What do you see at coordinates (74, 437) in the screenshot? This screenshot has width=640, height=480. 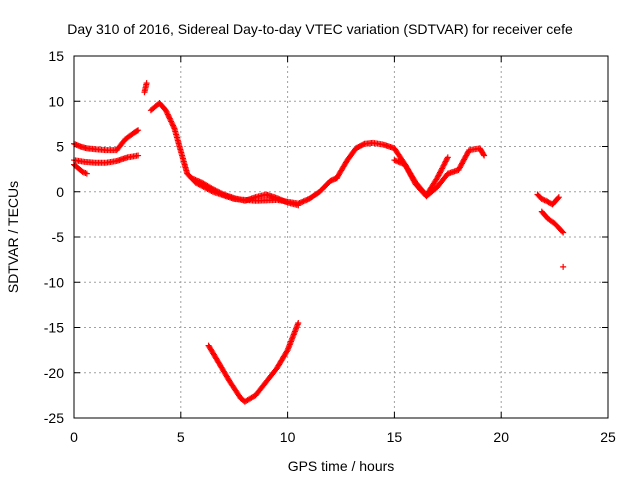 I see `x-tick-label: 0` at bounding box center [74, 437].